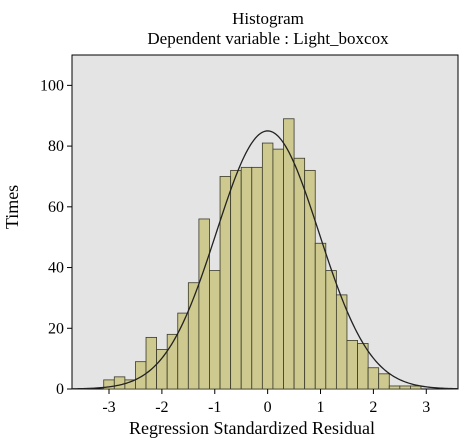 This screenshot has width=474, height=440. What do you see at coordinates (252, 428) in the screenshot?
I see `x-axis-label: Regression Standardized Residual` at bounding box center [252, 428].